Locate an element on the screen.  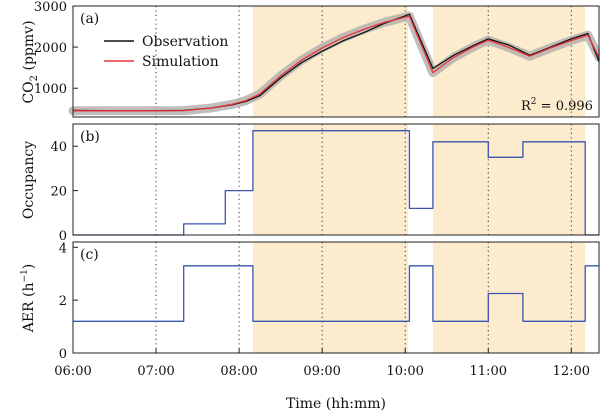
panel-c-ytick-label-0: 0 is located at coordinates (63, 354).